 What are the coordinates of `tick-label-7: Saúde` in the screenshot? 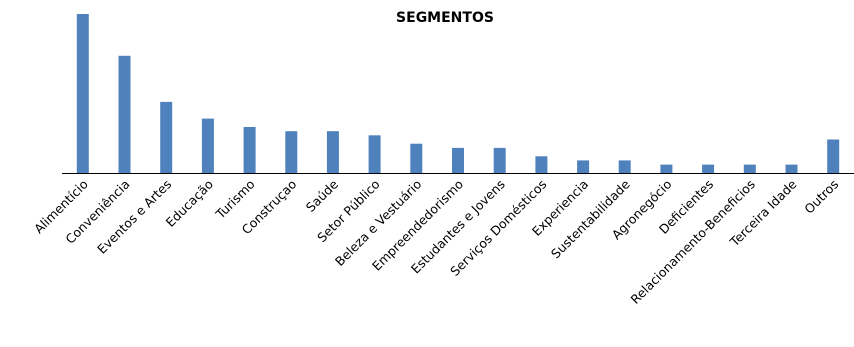 It's located at (322, 195).